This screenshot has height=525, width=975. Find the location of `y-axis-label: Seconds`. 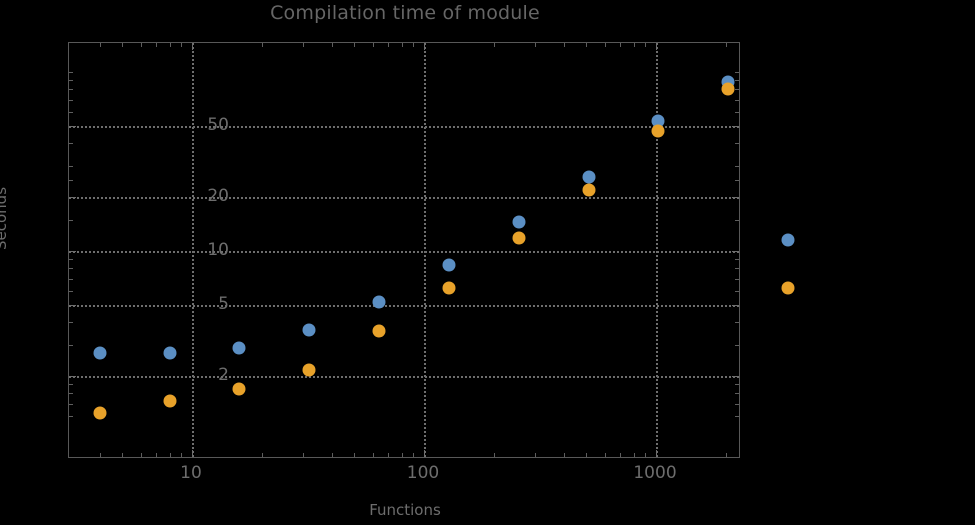

y-axis-label: Seconds is located at coordinates (5, 218).